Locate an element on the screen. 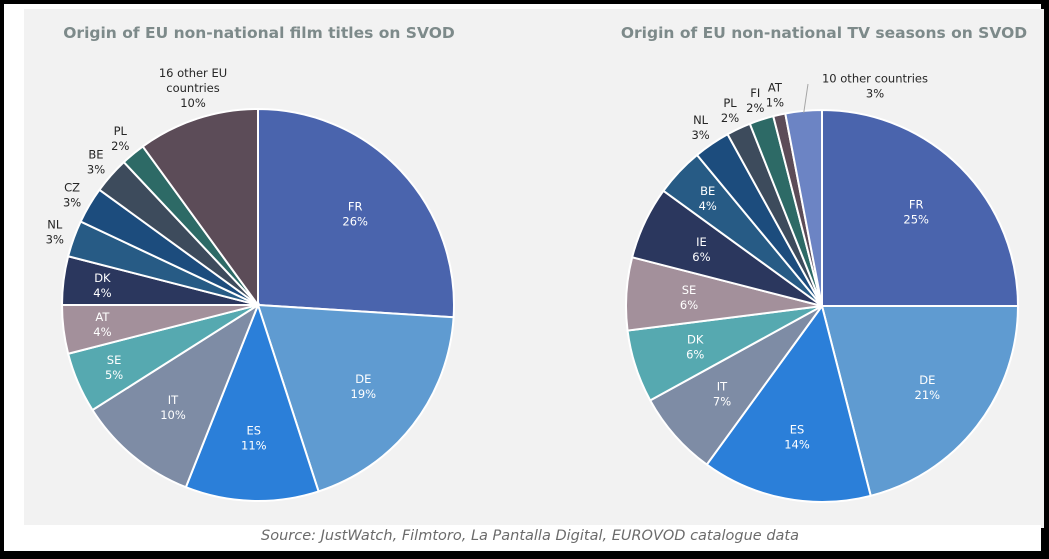 This screenshot has height=559, width=1049. slice-label: AT 1% is located at coordinates (775, 95).